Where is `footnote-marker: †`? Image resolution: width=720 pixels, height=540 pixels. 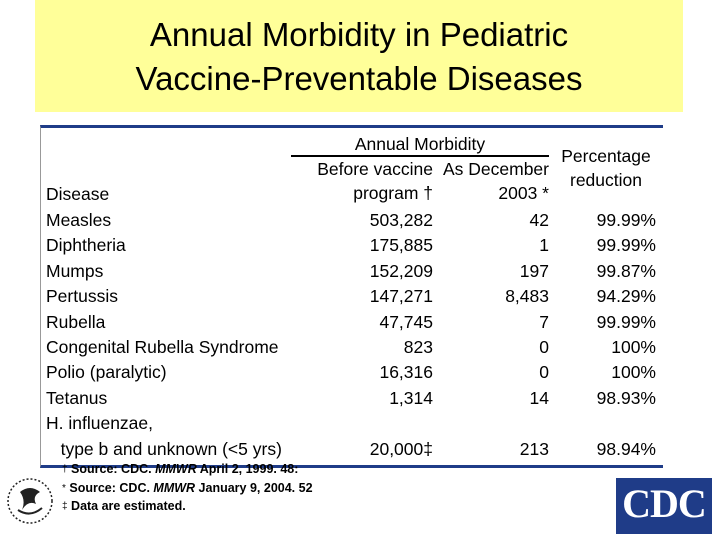 footnote-marker: † is located at coordinates (65, 469).